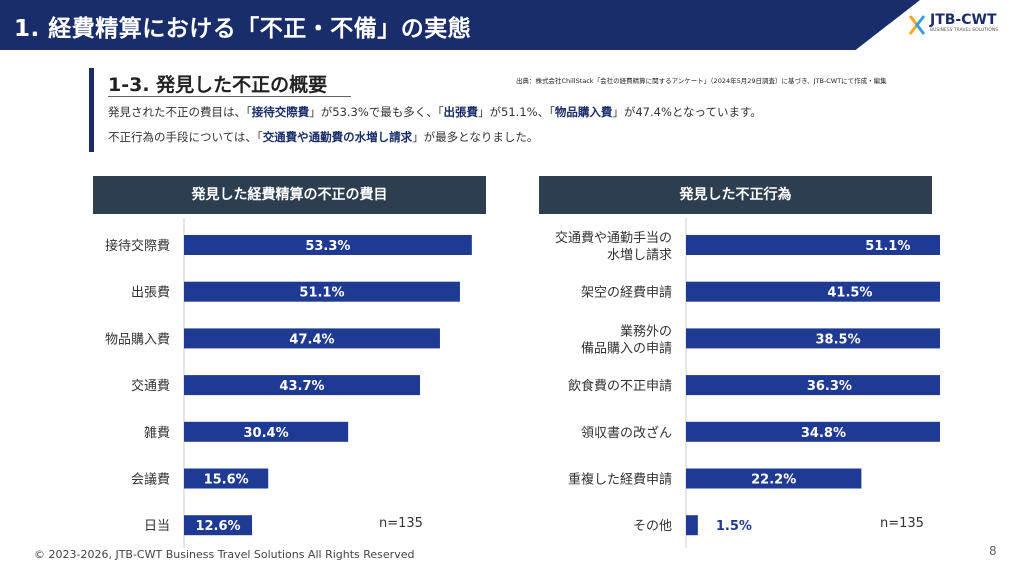 Image resolution: width=1024 pixels, height=576 pixels. What do you see at coordinates (475, 137) in the screenshot?
I see `desc2-text-2: 」が最多となりました。` at bounding box center [475, 137].